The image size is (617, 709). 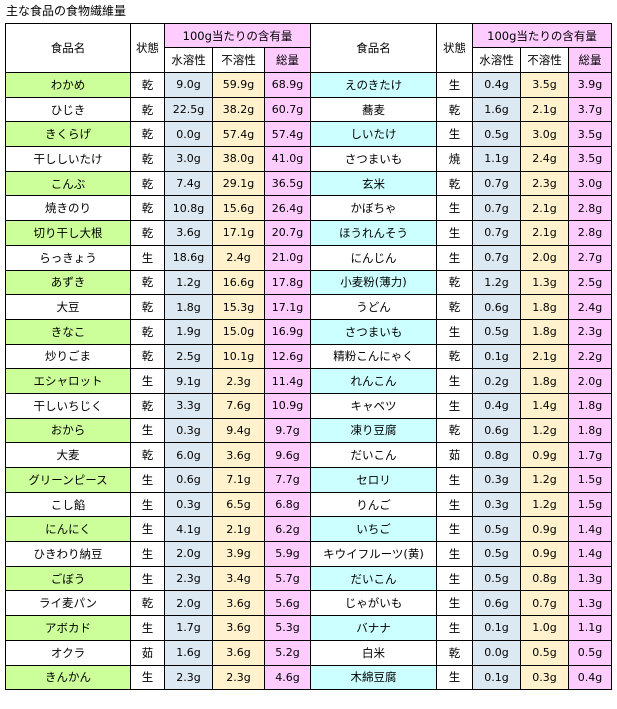 What do you see at coordinates (497, 405) in the screenshot?
I see `right-soluble-value: 0.4g` at bounding box center [497, 405].